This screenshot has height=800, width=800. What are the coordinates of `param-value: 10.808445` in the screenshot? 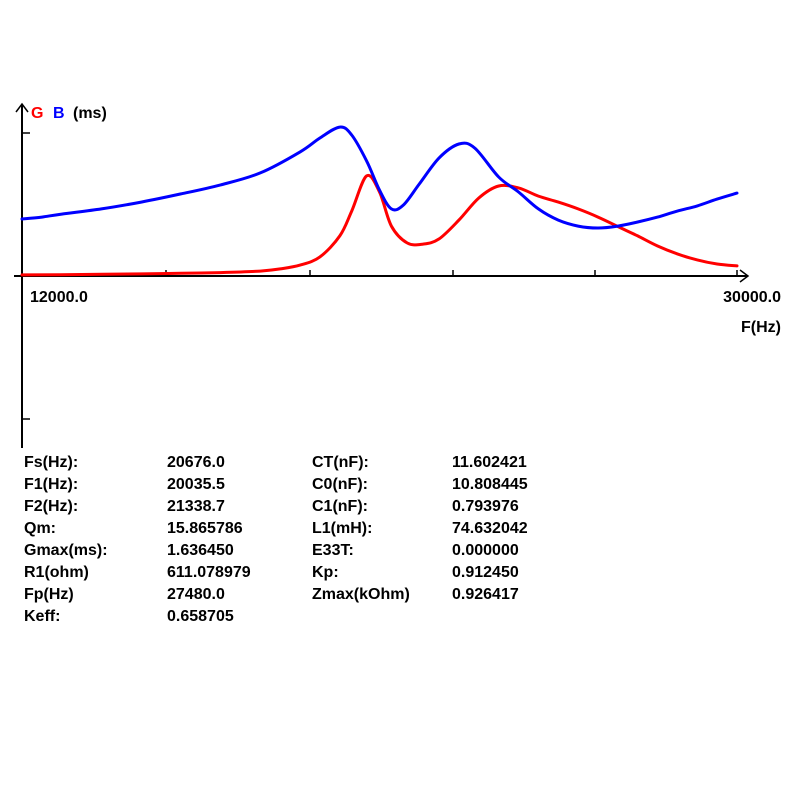 It's located at (490, 484).